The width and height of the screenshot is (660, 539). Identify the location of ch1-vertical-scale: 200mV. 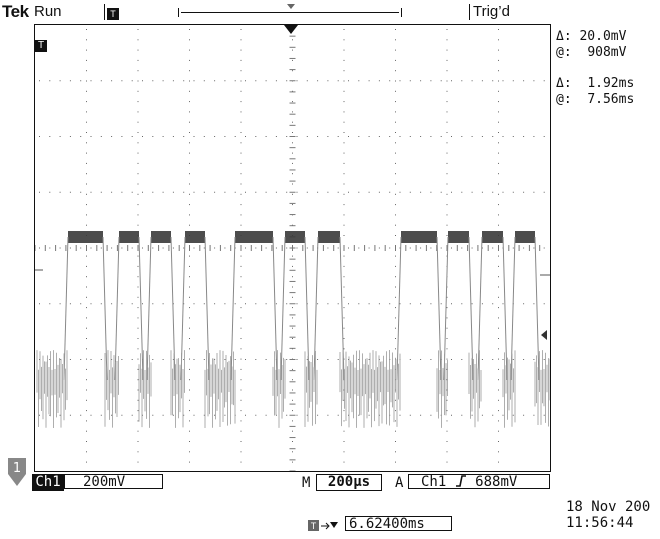
(113, 482).